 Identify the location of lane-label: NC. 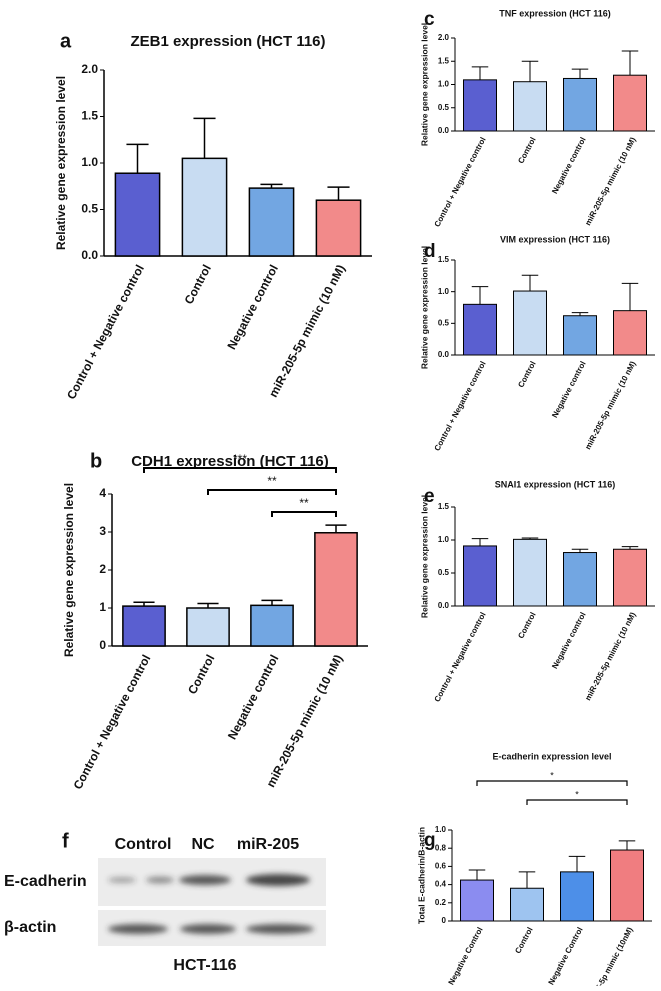
(203, 844).